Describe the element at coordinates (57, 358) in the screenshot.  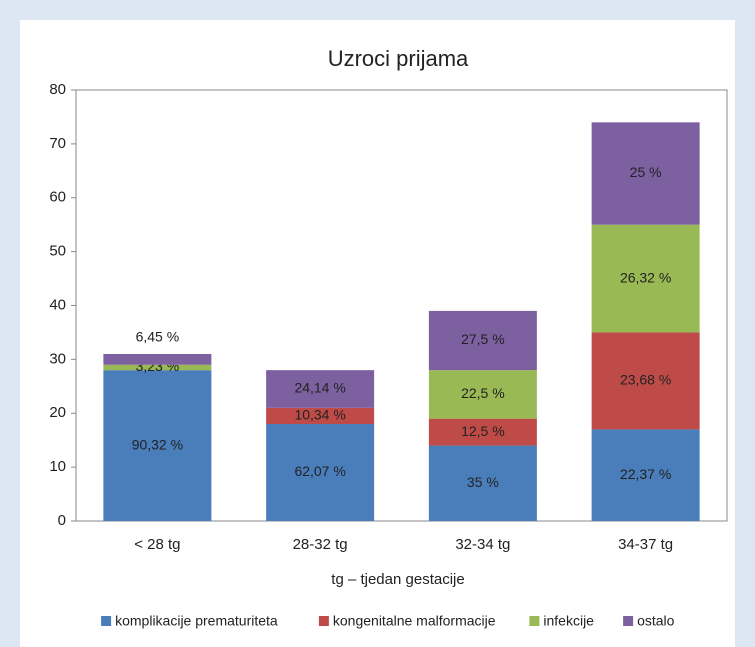
I see `y-tick-label: 30` at that location.